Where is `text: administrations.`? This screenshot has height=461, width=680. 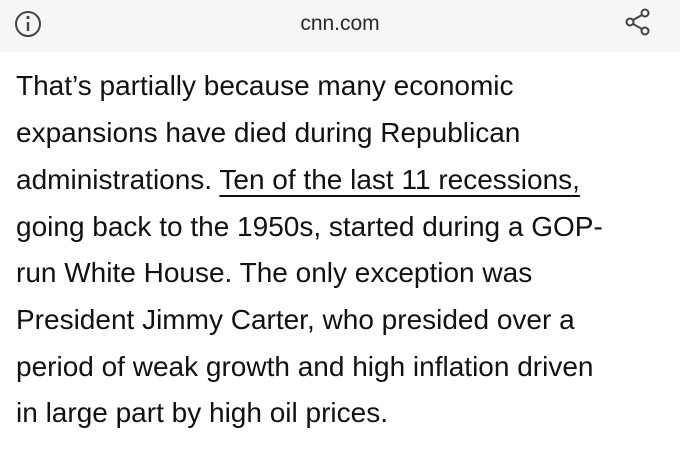 text: administrations. is located at coordinates (114, 179).